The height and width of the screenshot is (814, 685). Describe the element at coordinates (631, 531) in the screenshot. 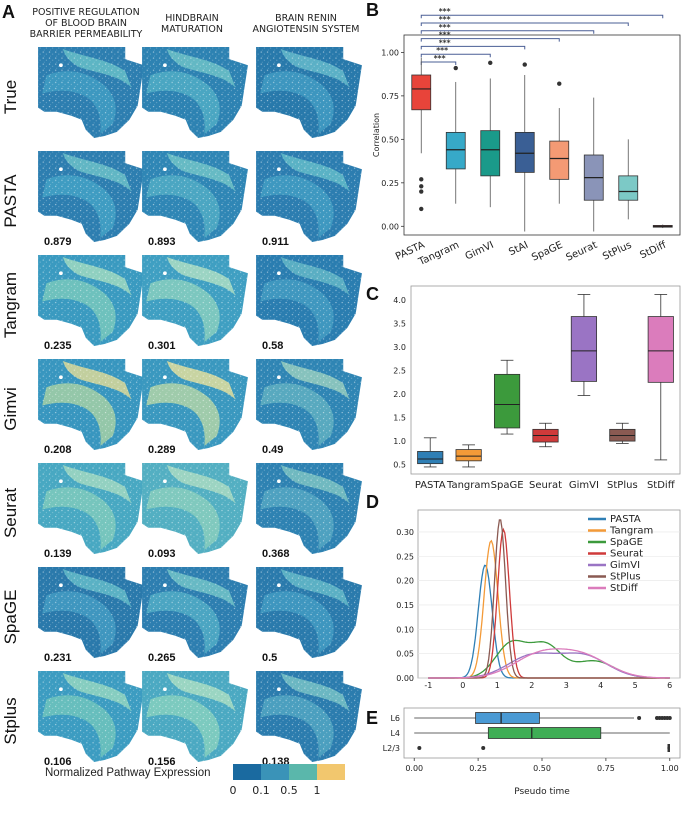

I see `legend-label: Tangram` at that location.